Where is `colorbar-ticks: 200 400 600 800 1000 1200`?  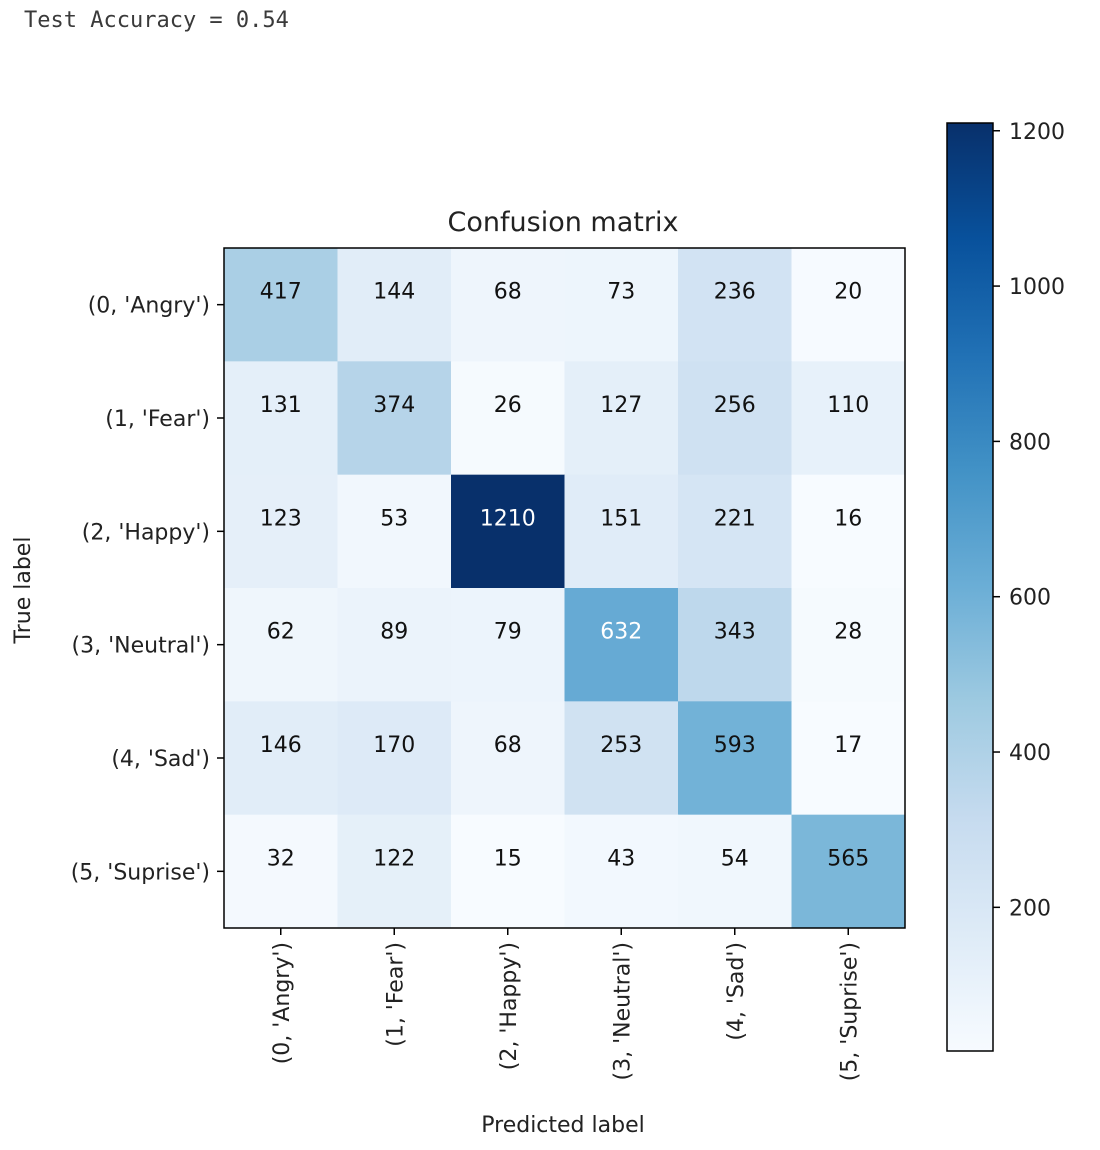
colorbar-ticks: 200 400 600 800 1000 1200 is located at coordinates (1029, 520).